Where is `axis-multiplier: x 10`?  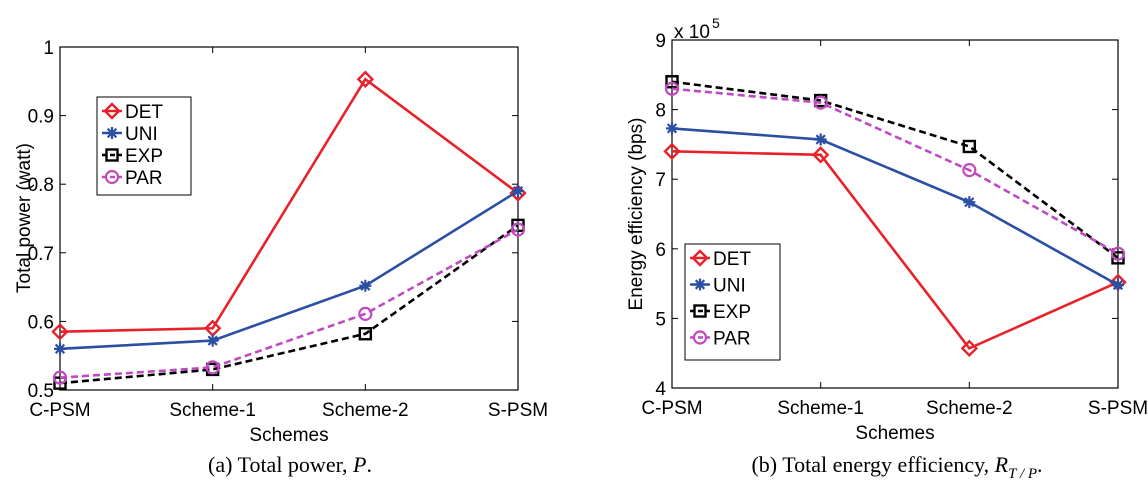 axis-multiplier: x 10 is located at coordinates (692, 32).